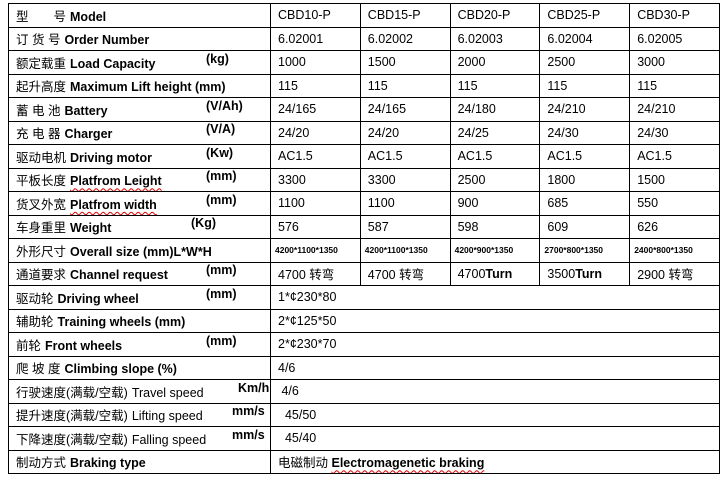 This screenshot has height=483, width=726. What do you see at coordinates (585, 15) in the screenshot?
I see `spec-value: CBD25-P` at bounding box center [585, 15].